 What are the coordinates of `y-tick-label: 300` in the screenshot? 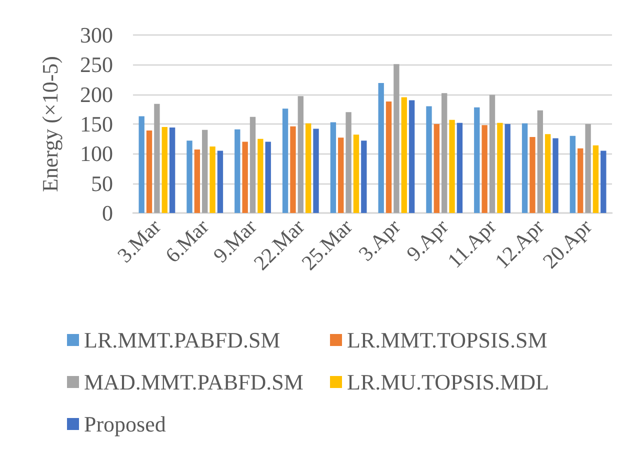 It's located at (96, 35).